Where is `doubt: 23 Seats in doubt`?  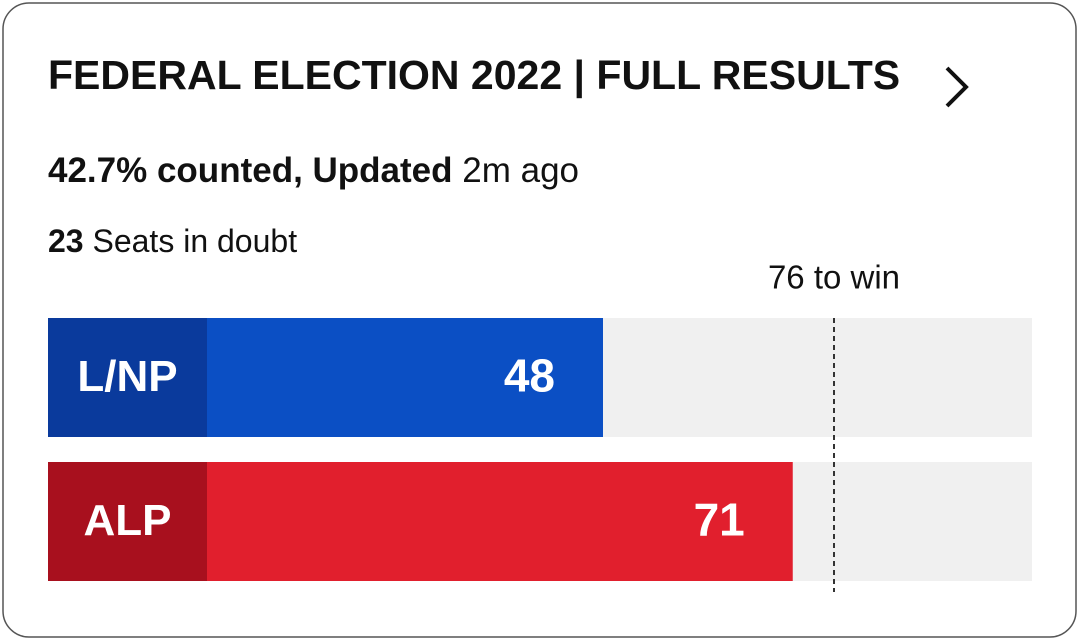
doubt: 23 Seats in doubt is located at coordinates (172, 241).